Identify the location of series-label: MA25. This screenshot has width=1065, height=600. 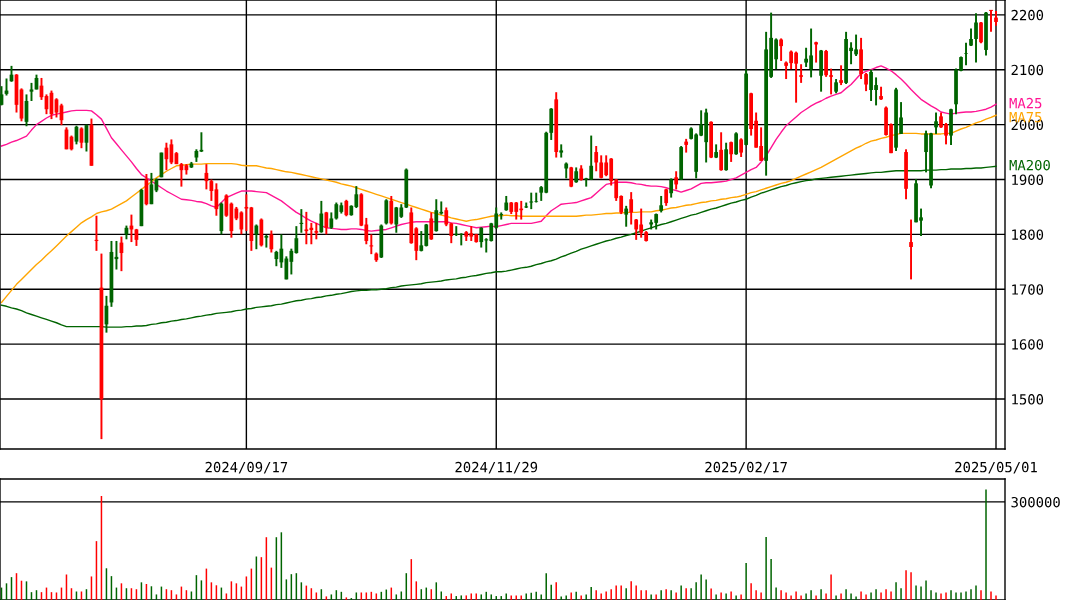
(1025, 103).